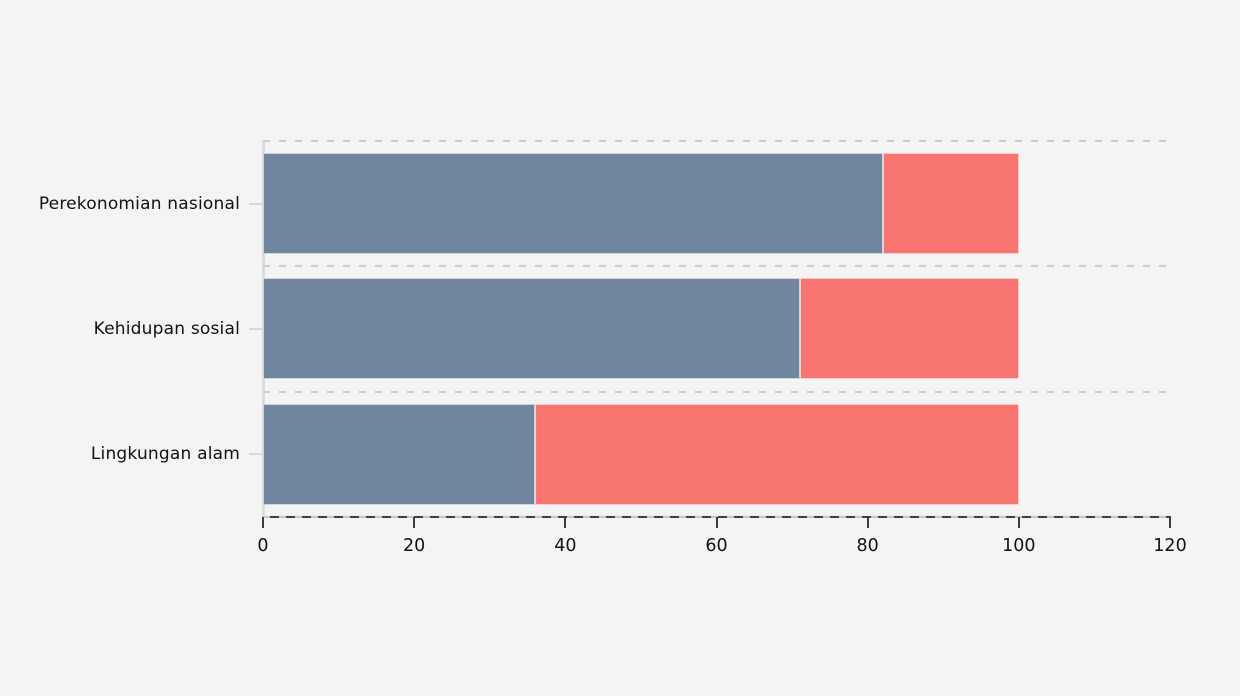 The height and width of the screenshot is (696, 1240). What do you see at coordinates (716, 546) in the screenshot?
I see `x-tick-label: 60` at bounding box center [716, 546].